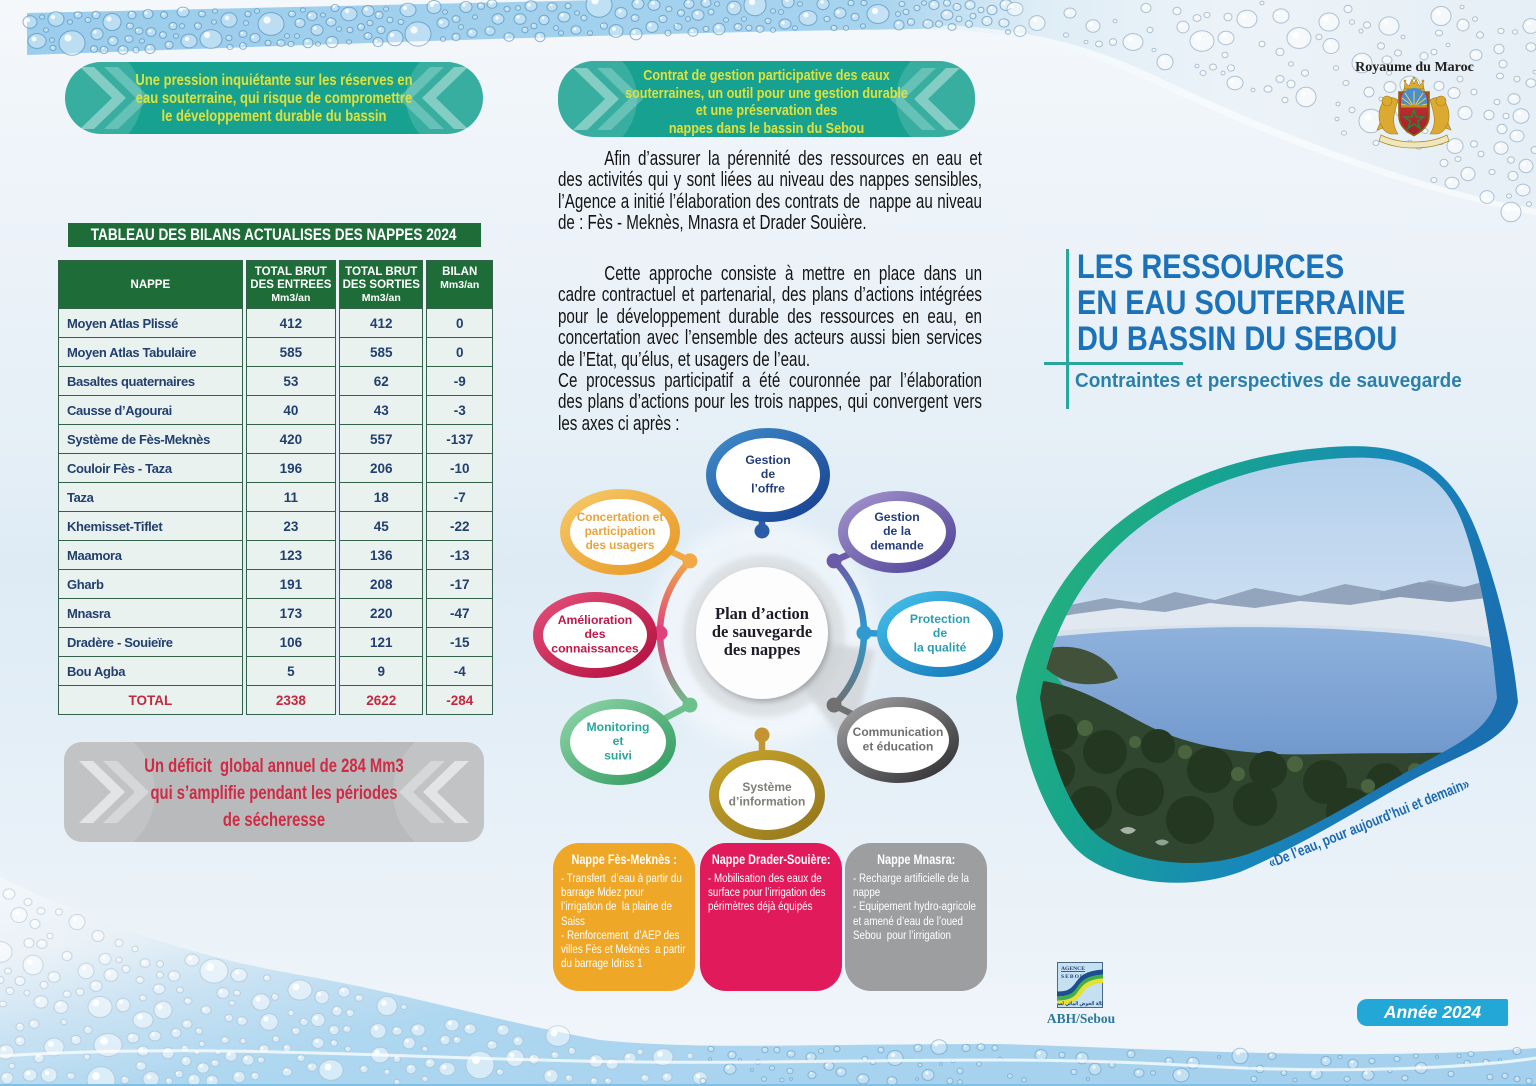 This screenshot has width=1536, height=1086. Describe the element at coordinates (897, 546) in the screenshot. I see `svg-text: demande` at that location.